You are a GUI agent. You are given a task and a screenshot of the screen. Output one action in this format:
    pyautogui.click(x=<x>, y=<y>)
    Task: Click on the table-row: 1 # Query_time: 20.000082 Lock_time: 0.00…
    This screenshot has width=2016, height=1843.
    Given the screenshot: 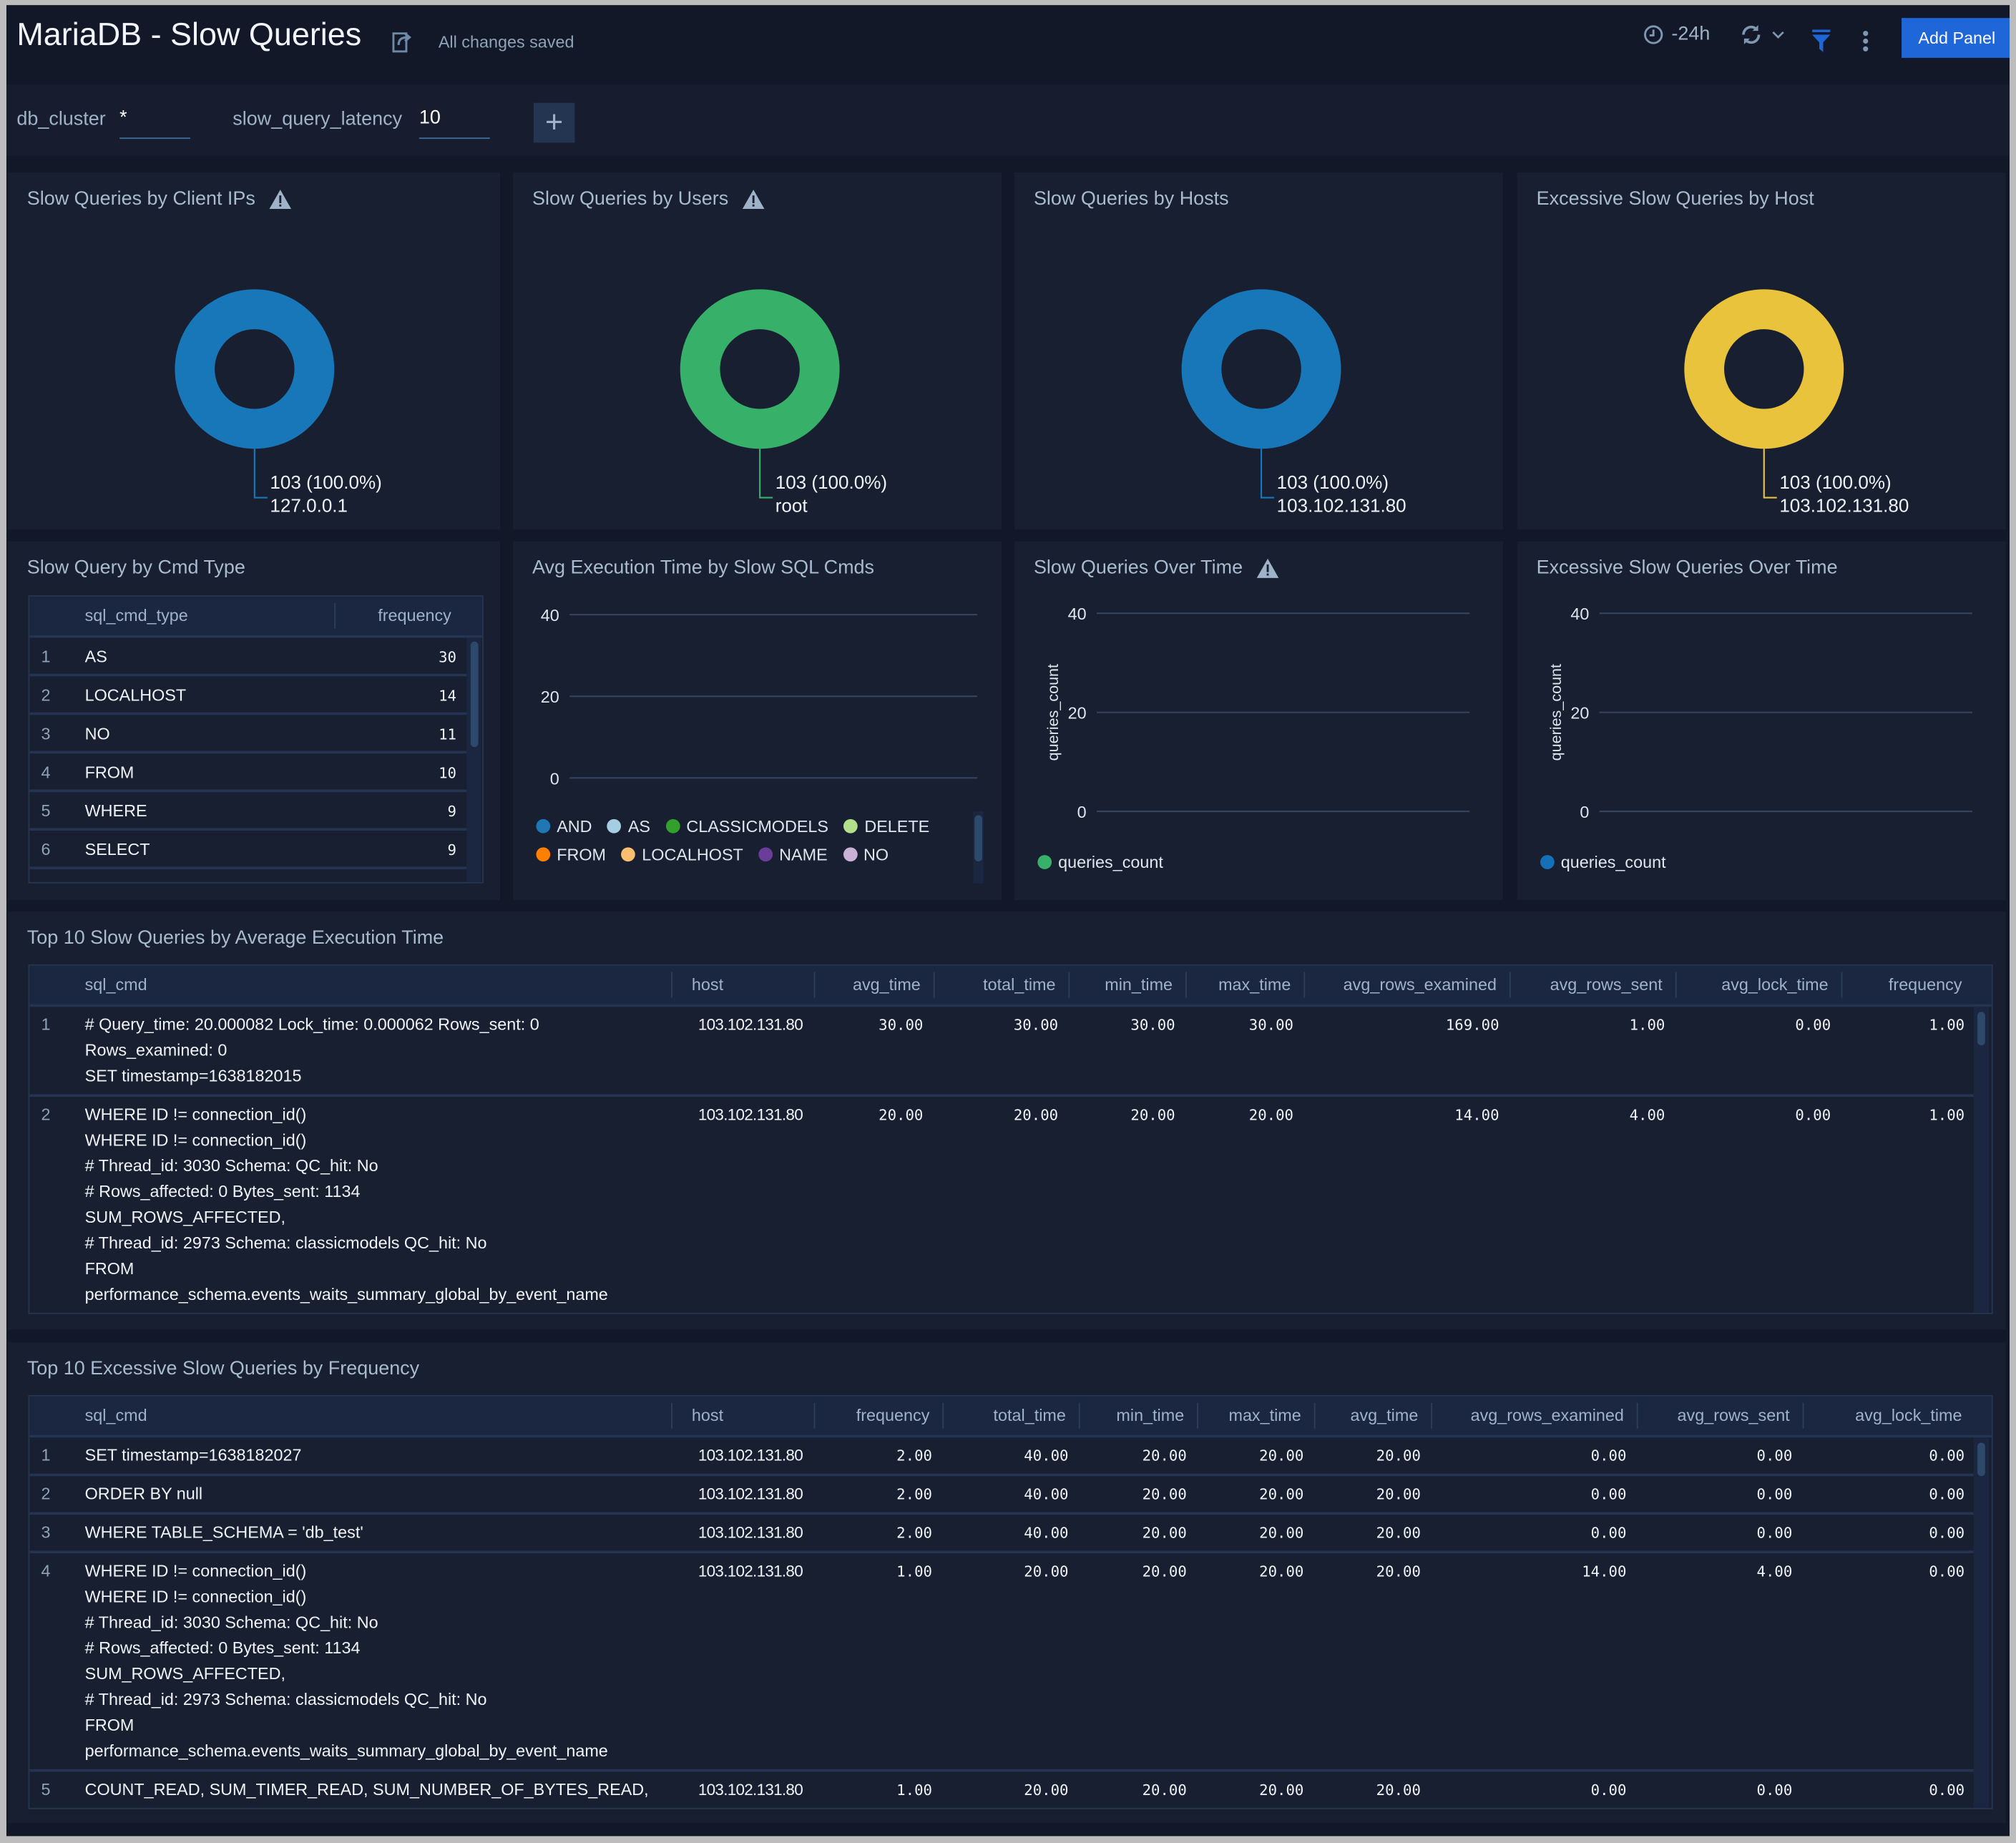 What is the action you would take?
    pyautogui.click(x=1001, y=1052)
    